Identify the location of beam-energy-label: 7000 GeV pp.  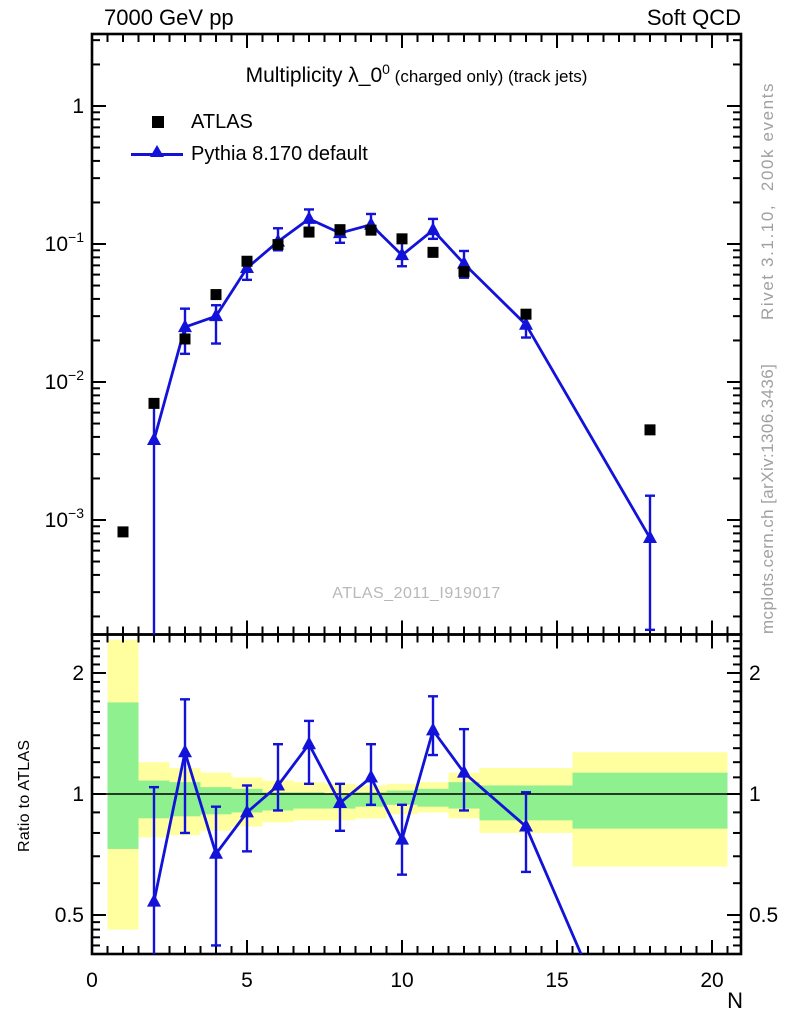
(169, 17).